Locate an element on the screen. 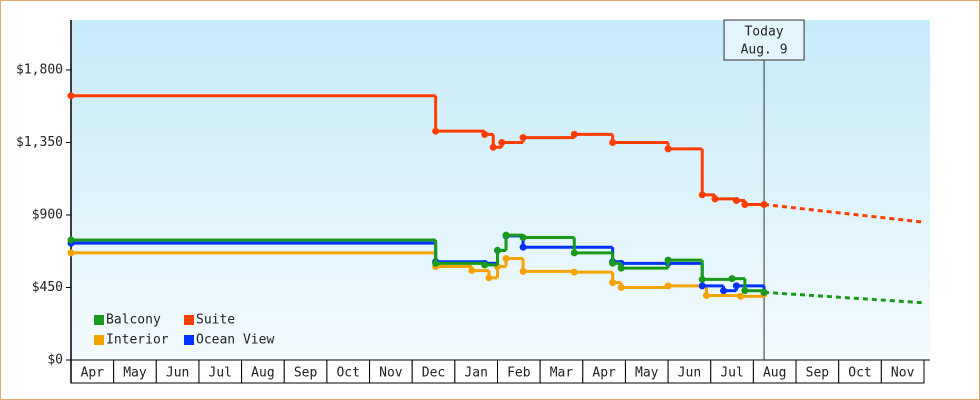 This screenshot has height=400, width=980. x-tick-label: Feb is located at coordinates (519, 373).